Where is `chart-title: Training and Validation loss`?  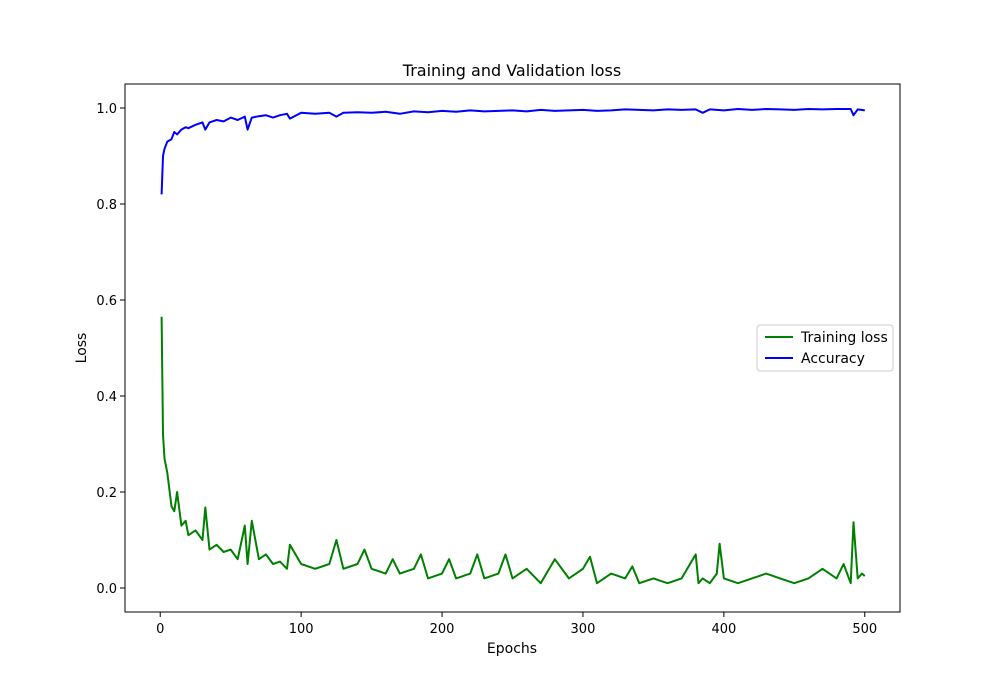
chart-title: Training and Validation loss is located at coordinates (511, 70).